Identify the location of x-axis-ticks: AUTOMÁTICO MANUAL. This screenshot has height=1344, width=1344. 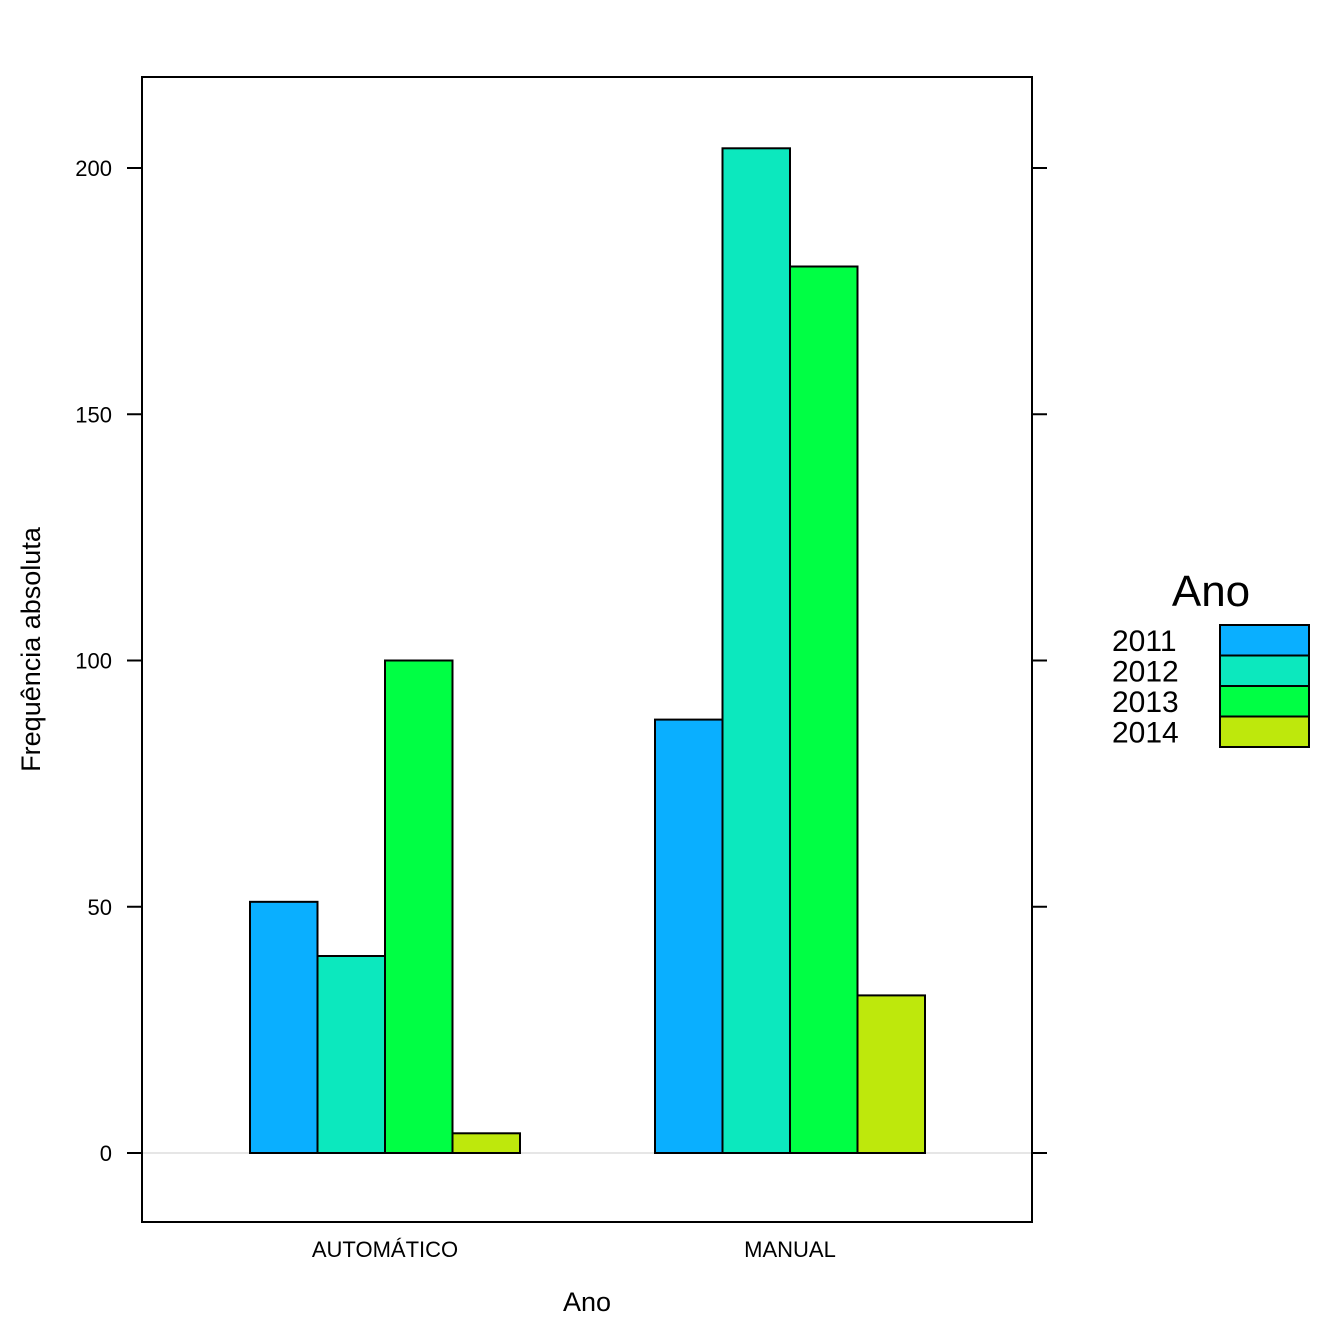
(574, 1249).